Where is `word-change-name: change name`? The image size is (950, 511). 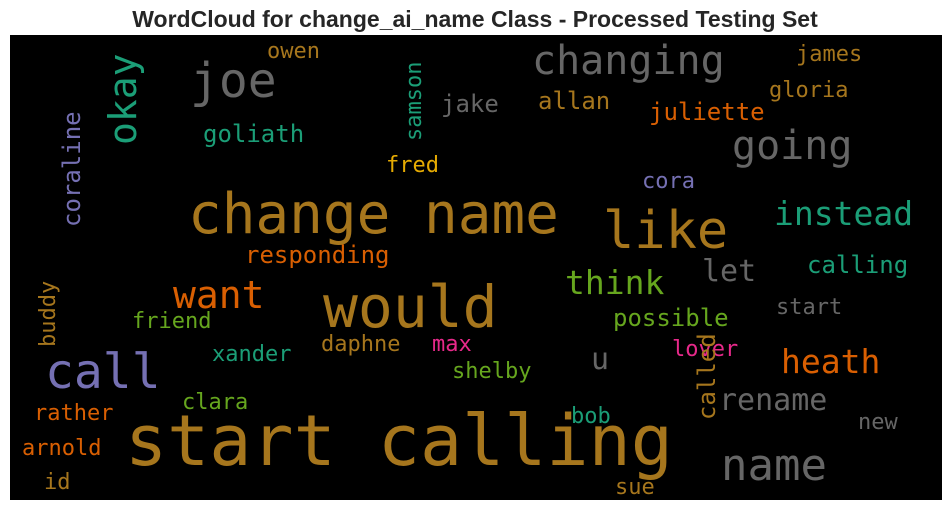 word-change-name: change name is located at coordinates (373, 214).